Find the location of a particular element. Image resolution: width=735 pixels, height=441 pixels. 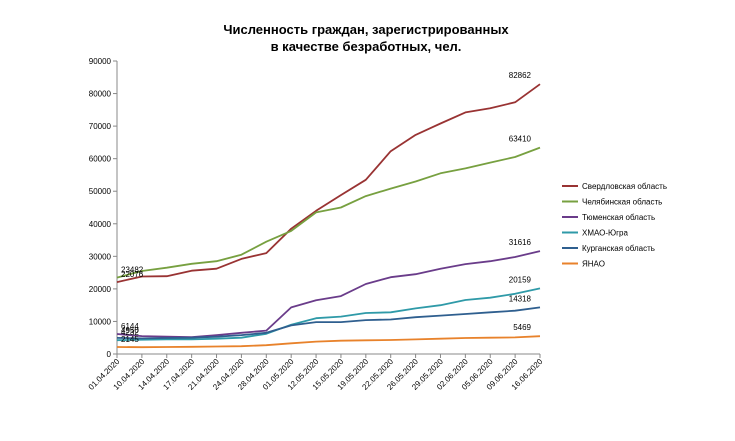

y-tick-label: 20000 is located at coordinates (100, 289).